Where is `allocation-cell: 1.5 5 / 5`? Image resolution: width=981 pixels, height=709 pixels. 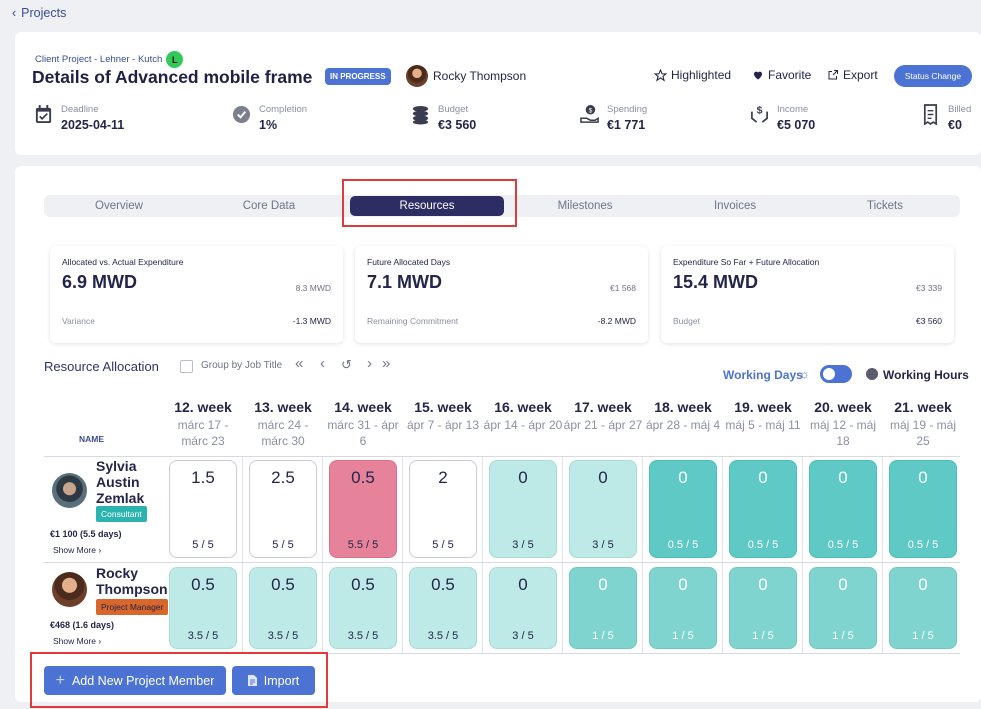 allocation-cell: 1.5 5 / 5 is located at coordinates (203, 509).